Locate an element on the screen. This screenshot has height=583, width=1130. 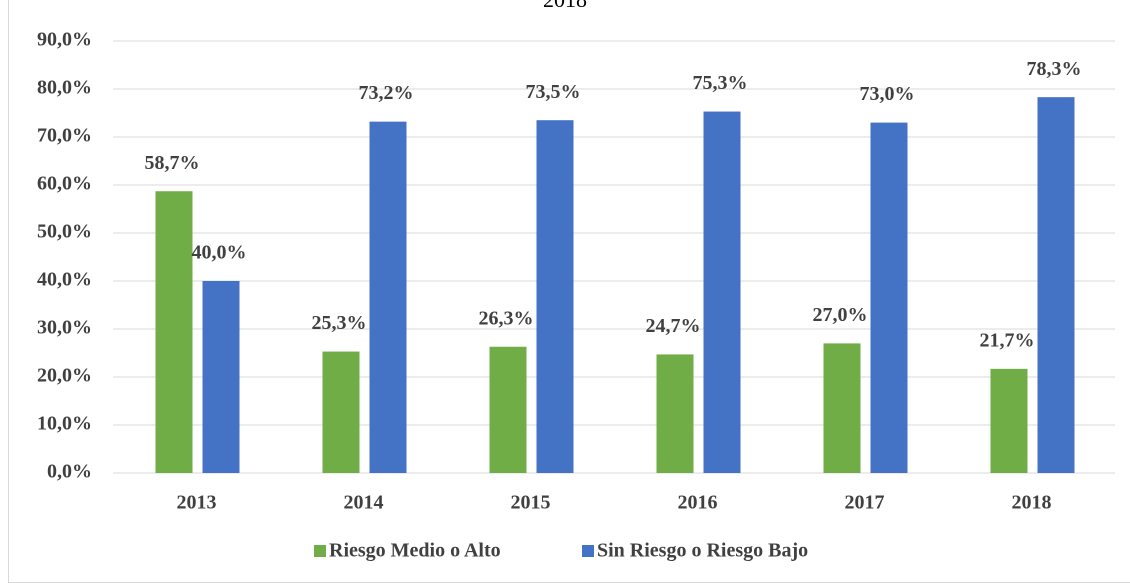
y-tick-label: 50,0% is located at coordinates (64, 232).